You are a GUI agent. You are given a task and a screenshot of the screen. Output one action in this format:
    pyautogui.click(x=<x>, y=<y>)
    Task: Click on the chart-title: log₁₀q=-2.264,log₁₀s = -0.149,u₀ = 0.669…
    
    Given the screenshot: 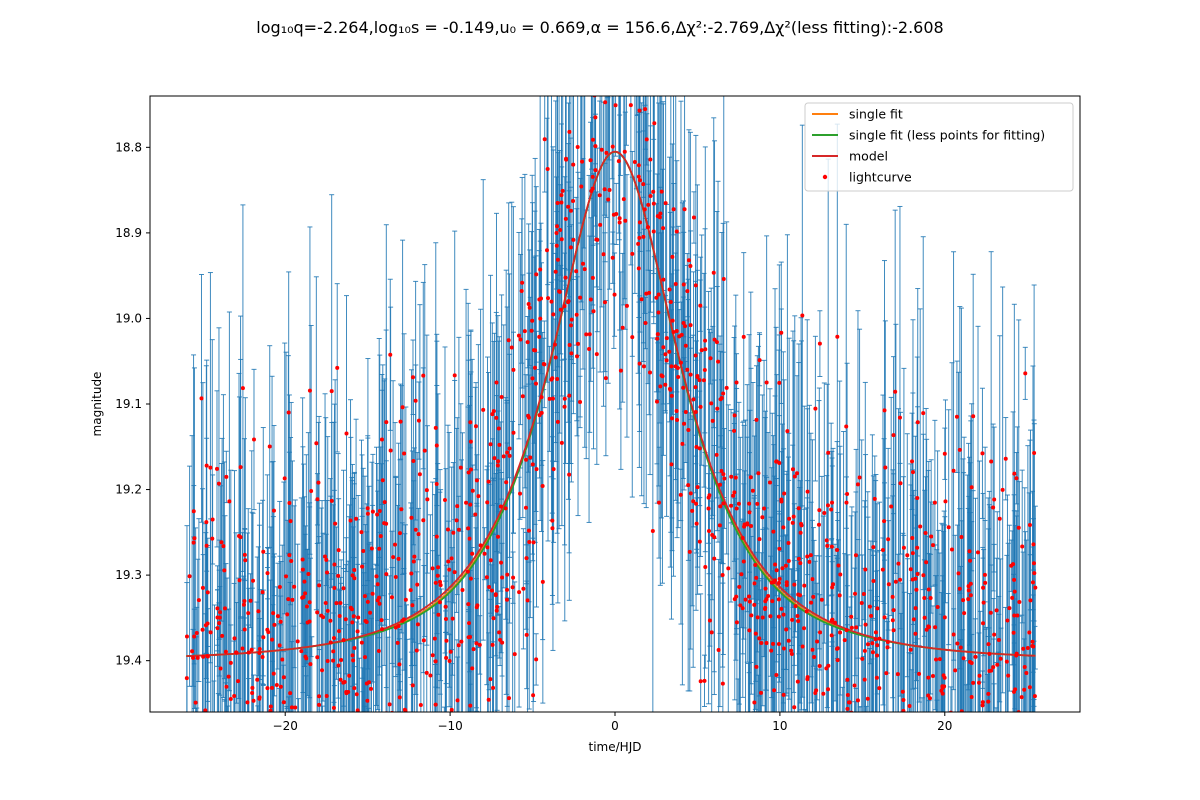 What is the action you would take?
    pyautogui.click(x=599, y=27)
    